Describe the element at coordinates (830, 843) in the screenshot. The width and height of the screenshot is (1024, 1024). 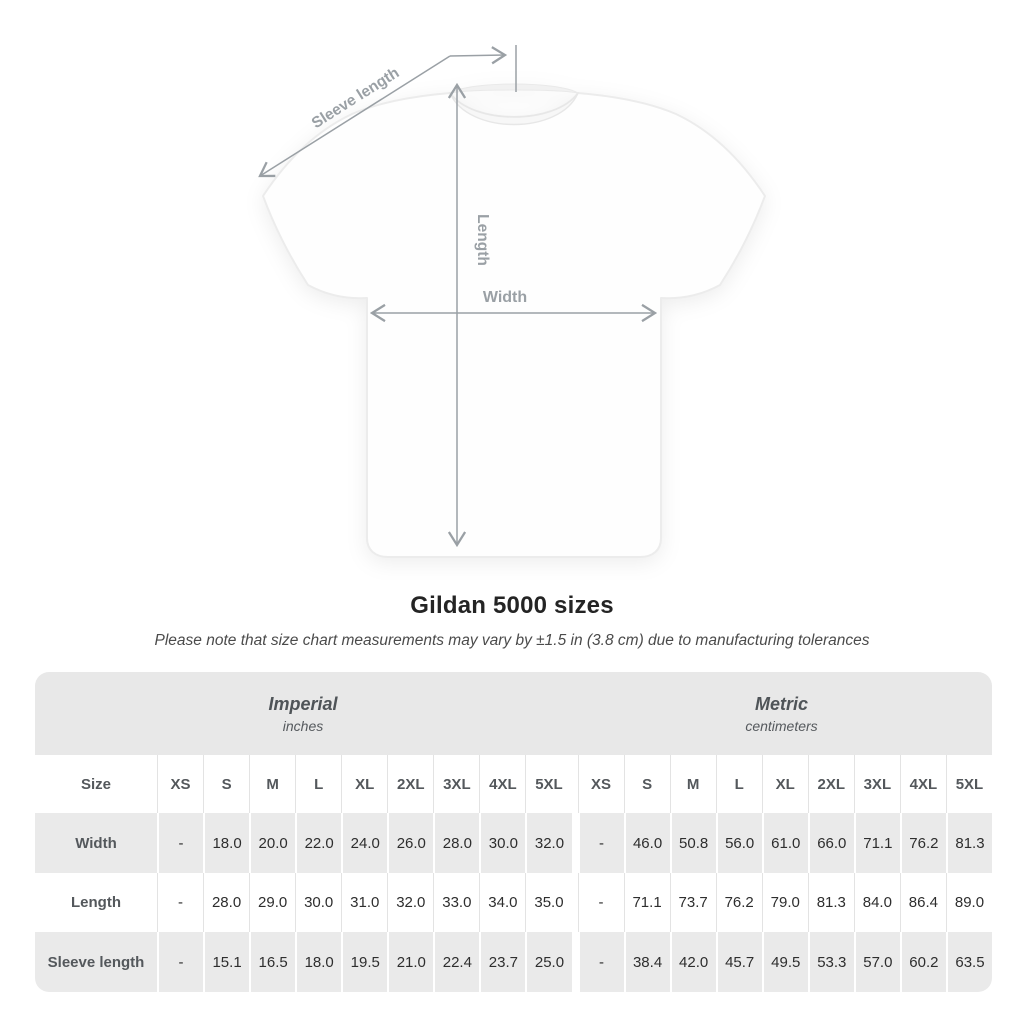
I see `measurement-value-cell: 66.0` at that location.